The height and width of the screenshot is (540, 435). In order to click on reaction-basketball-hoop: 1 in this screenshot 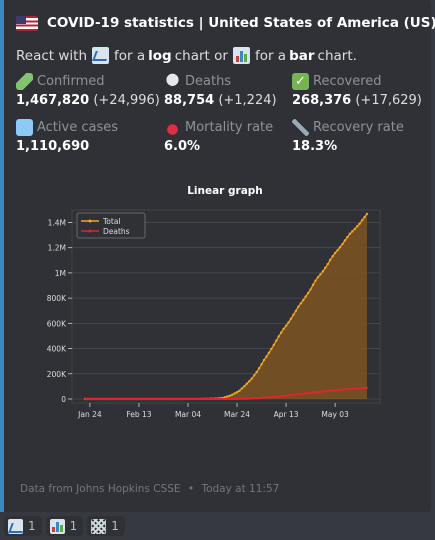, I will do `click(106, 526)`.